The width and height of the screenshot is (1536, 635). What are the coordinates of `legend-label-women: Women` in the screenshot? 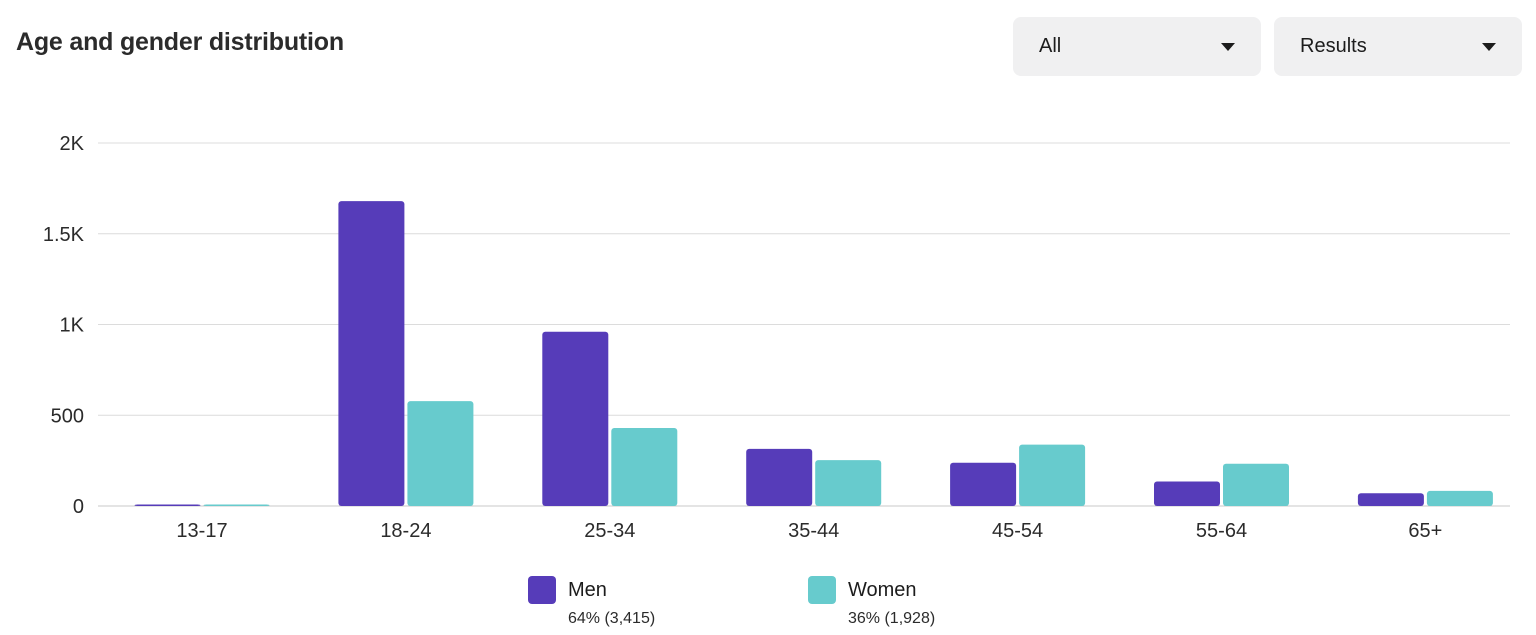 It's located at (882, 590).